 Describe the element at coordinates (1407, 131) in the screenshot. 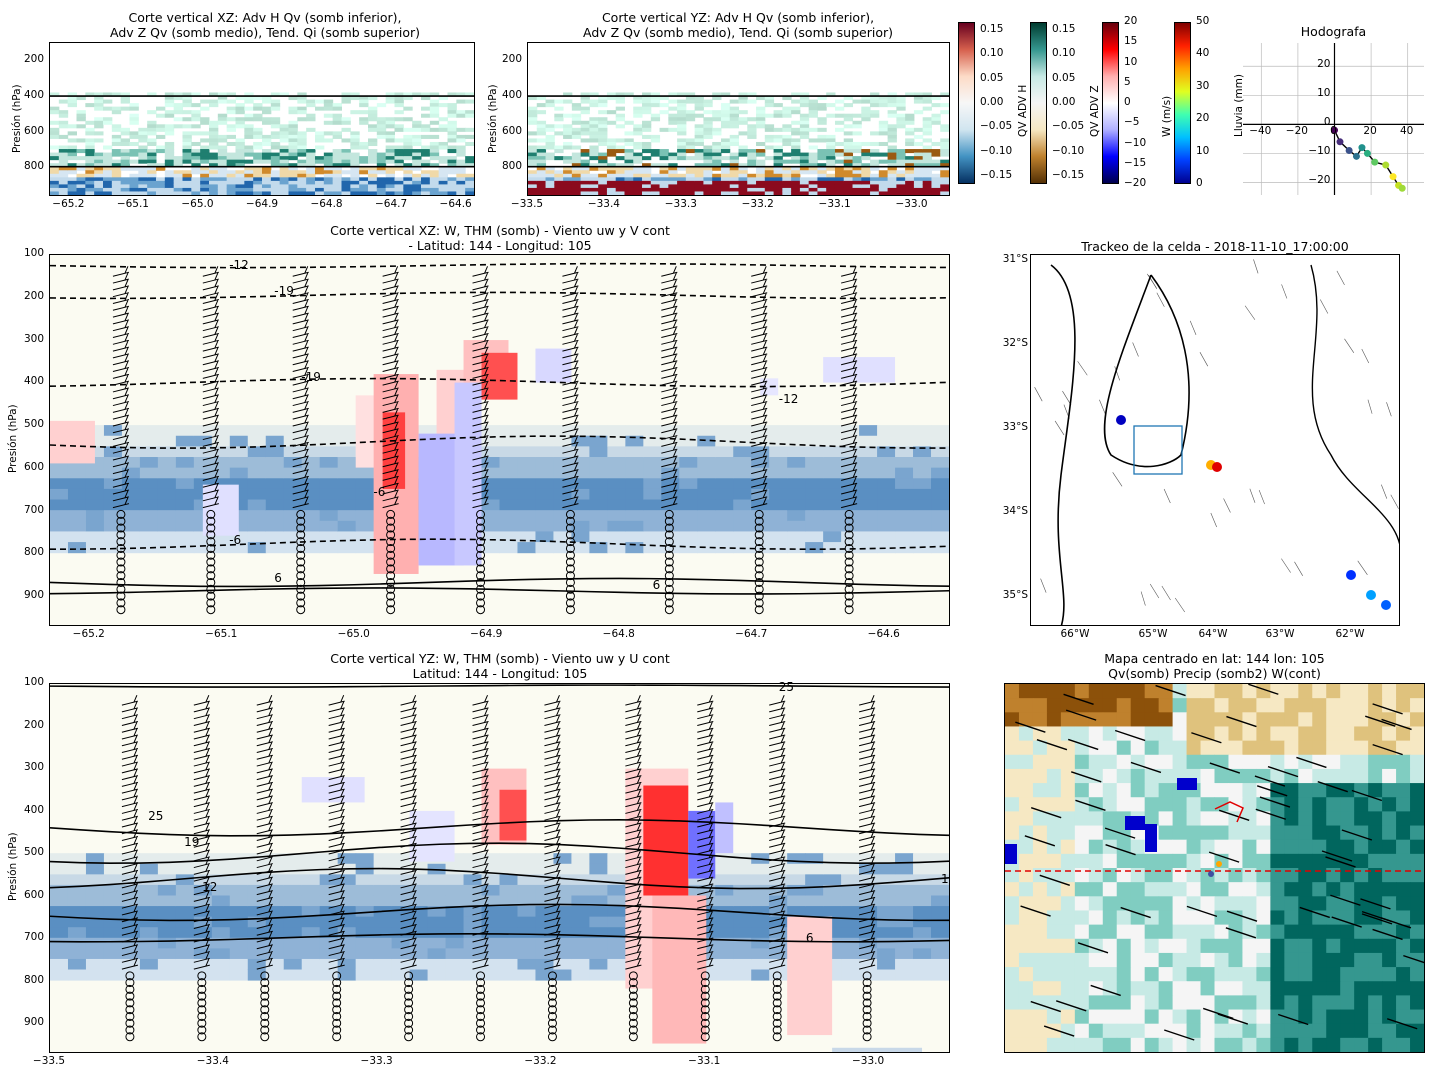

I see `hodograph-xtick: 40` at that location.